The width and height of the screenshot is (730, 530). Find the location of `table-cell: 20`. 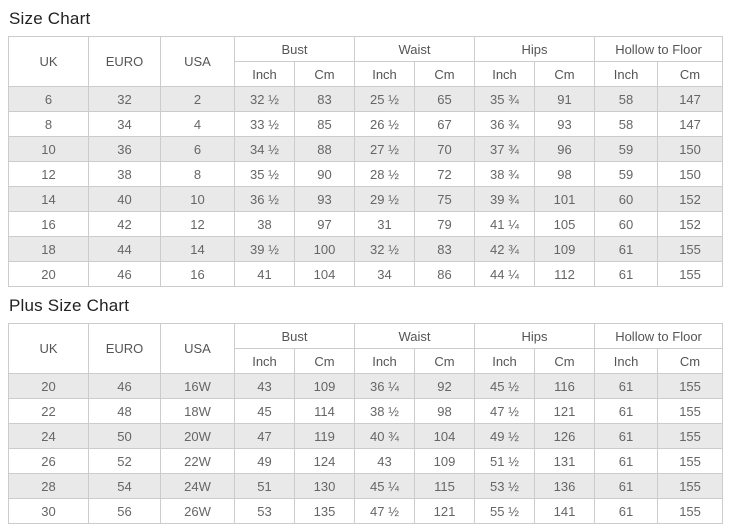

table-cell: 20 is located at coordinates (48, 386).